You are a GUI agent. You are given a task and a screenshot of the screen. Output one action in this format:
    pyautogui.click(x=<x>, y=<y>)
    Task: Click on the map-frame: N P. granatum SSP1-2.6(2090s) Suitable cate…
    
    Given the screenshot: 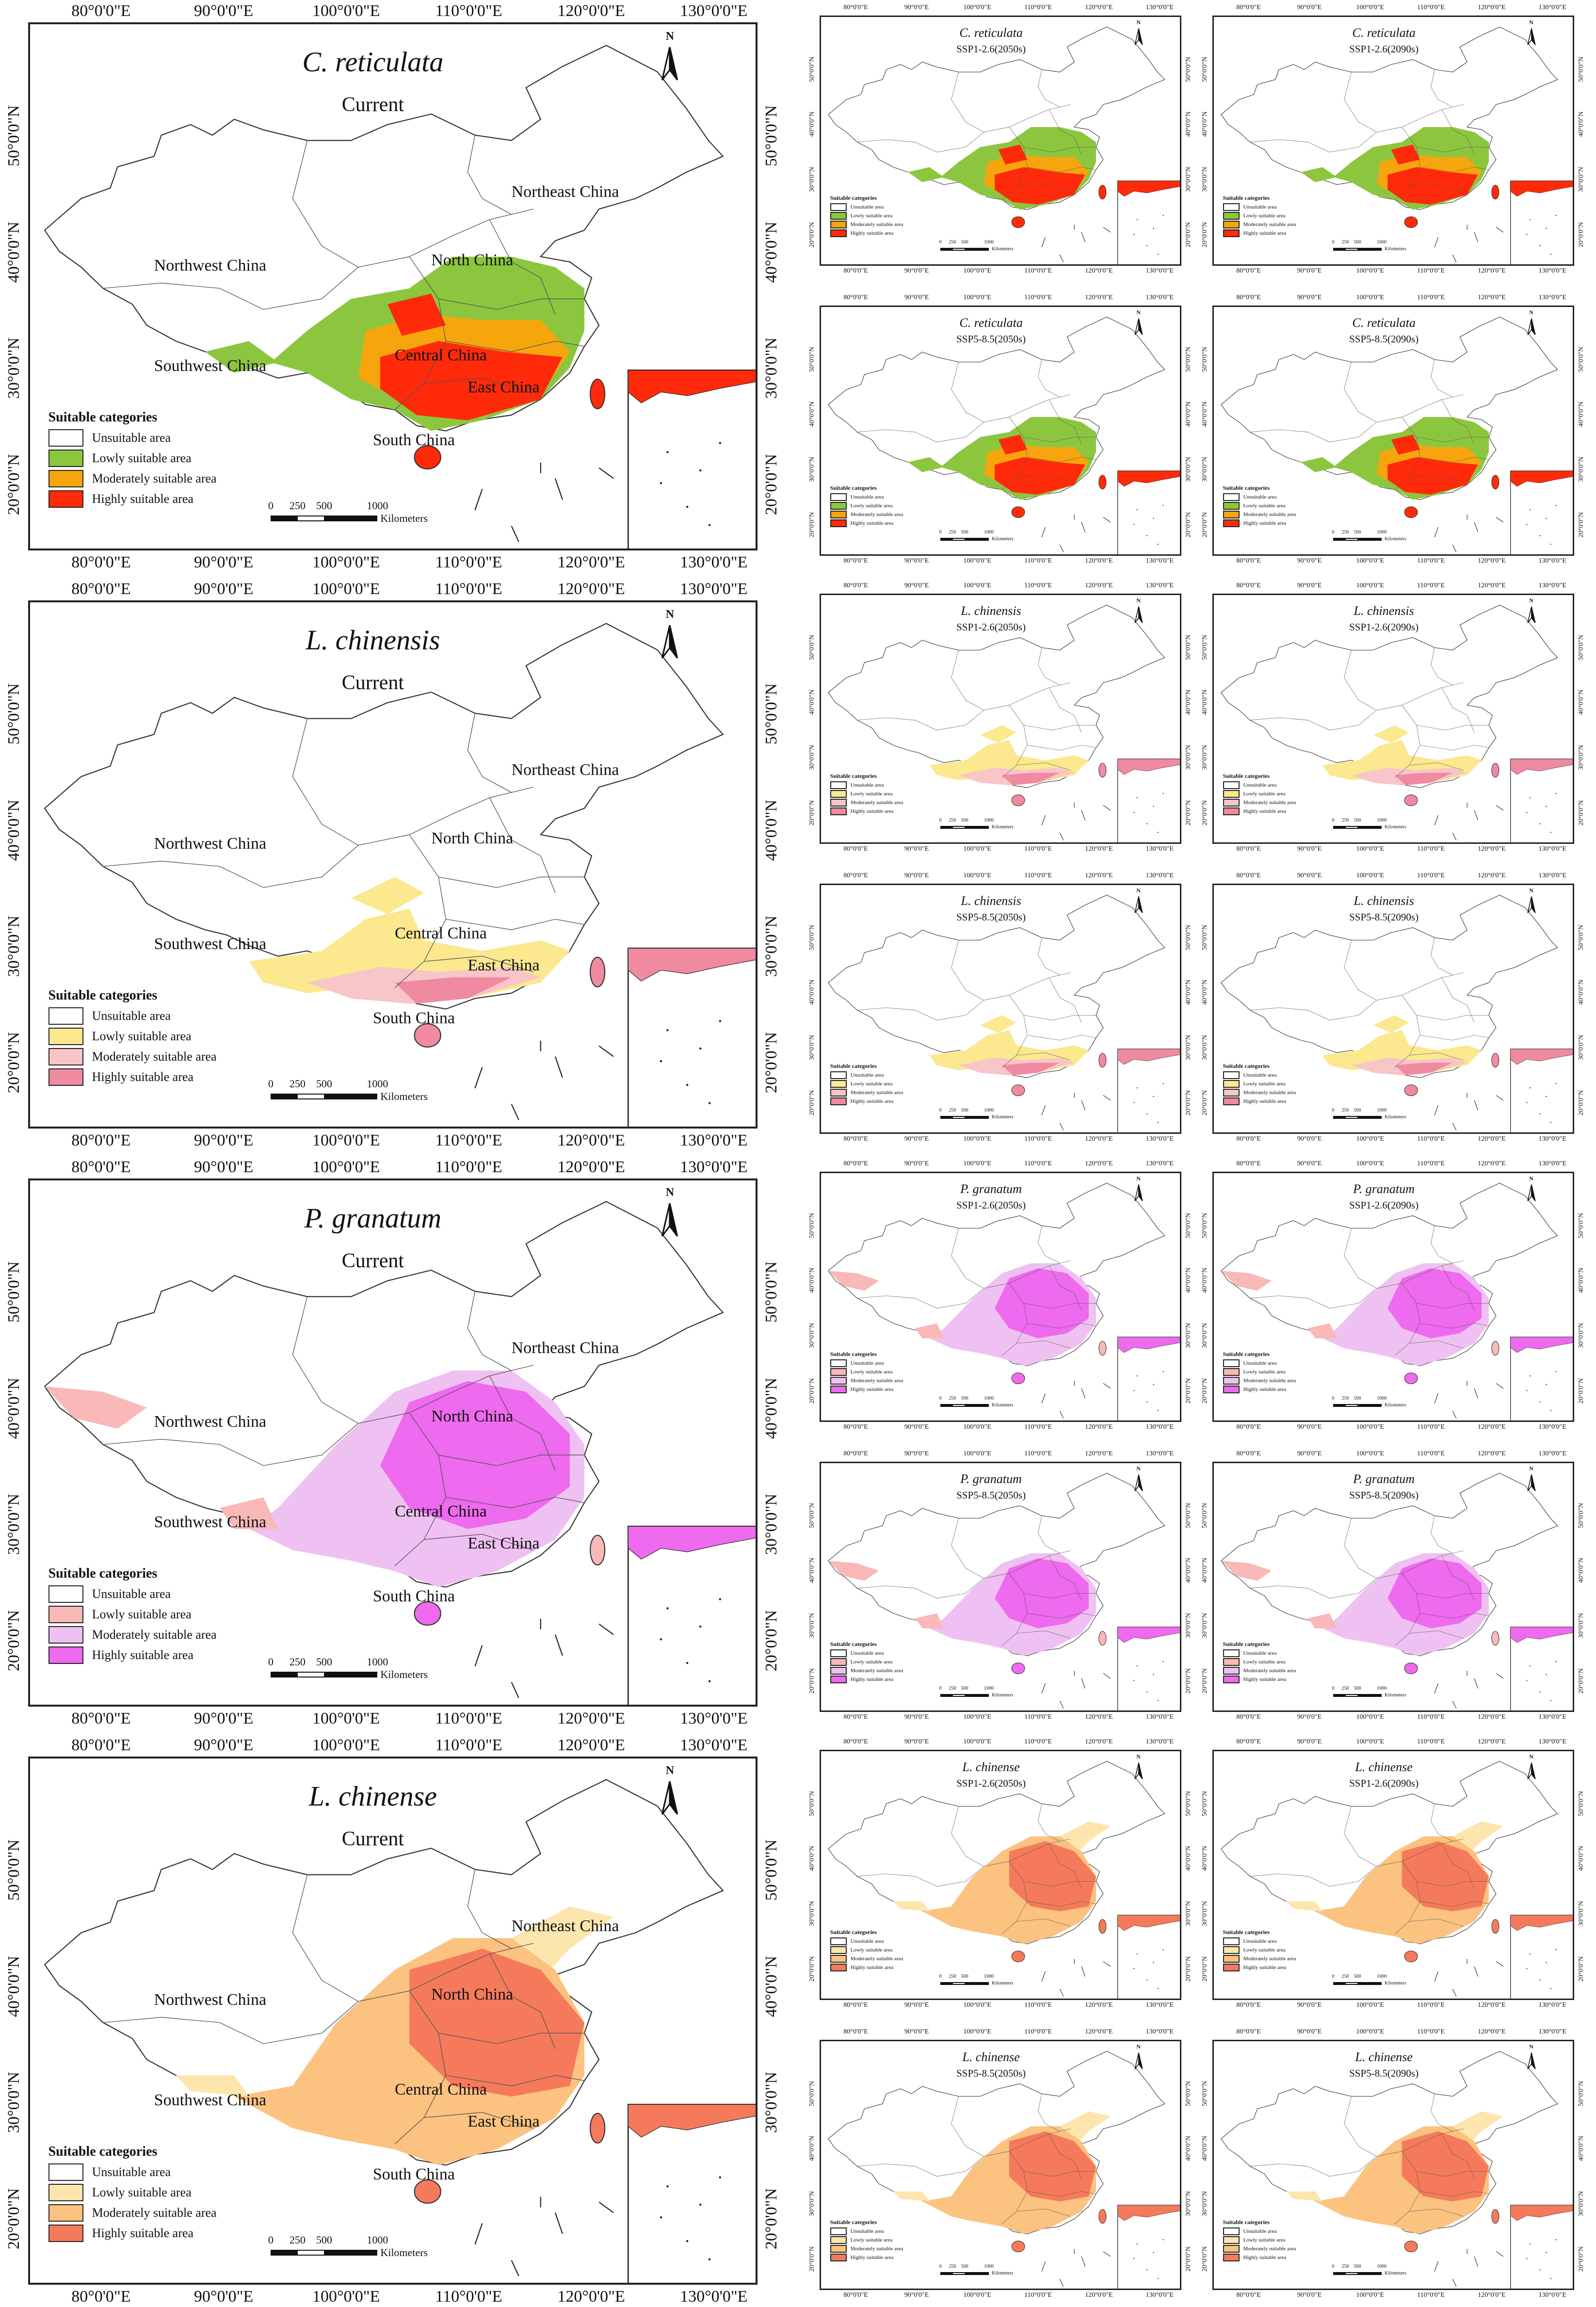 What is the action you would take?
    pyautogui.click(x=1393, y=1297)
    